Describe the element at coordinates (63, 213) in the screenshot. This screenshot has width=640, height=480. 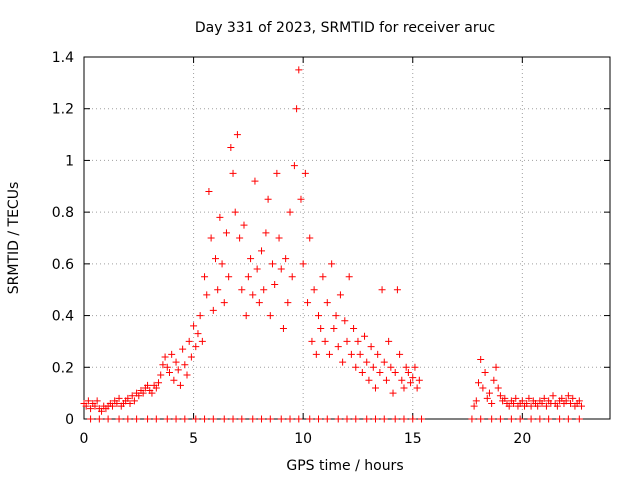
I see `y-tick-label: 0.8` at that location.